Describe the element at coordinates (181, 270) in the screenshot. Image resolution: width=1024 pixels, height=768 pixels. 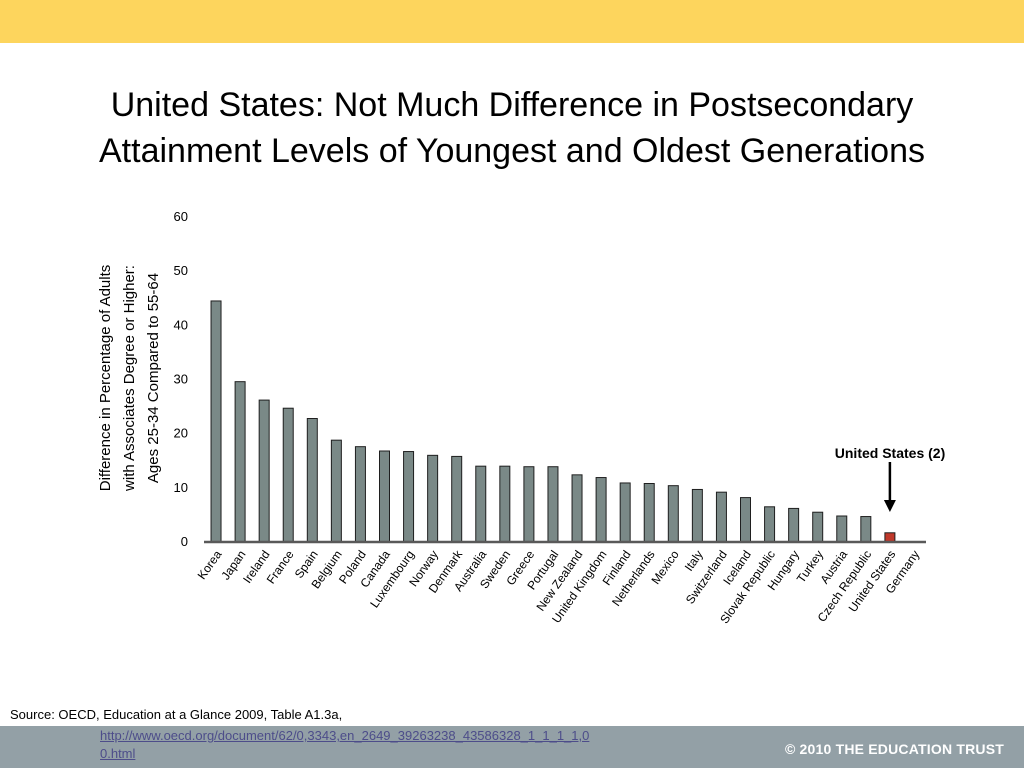
I see `y-tick-label: 50` at that location.